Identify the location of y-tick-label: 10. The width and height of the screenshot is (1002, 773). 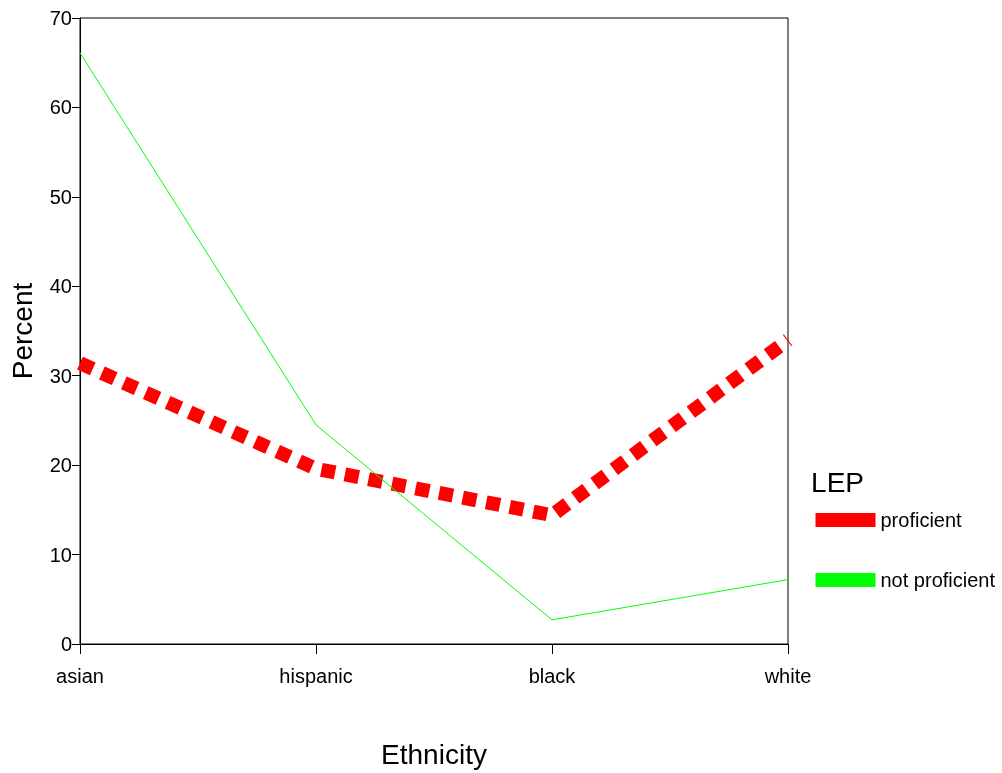
(60, 554).